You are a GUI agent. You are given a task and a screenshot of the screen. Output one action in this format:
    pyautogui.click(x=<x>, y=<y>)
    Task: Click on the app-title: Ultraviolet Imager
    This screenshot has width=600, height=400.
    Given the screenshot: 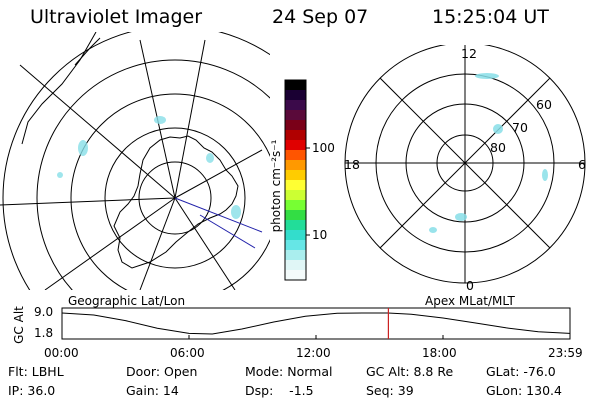 What is the action you would take?
    pyautogui.click(x=116, y=17)
    